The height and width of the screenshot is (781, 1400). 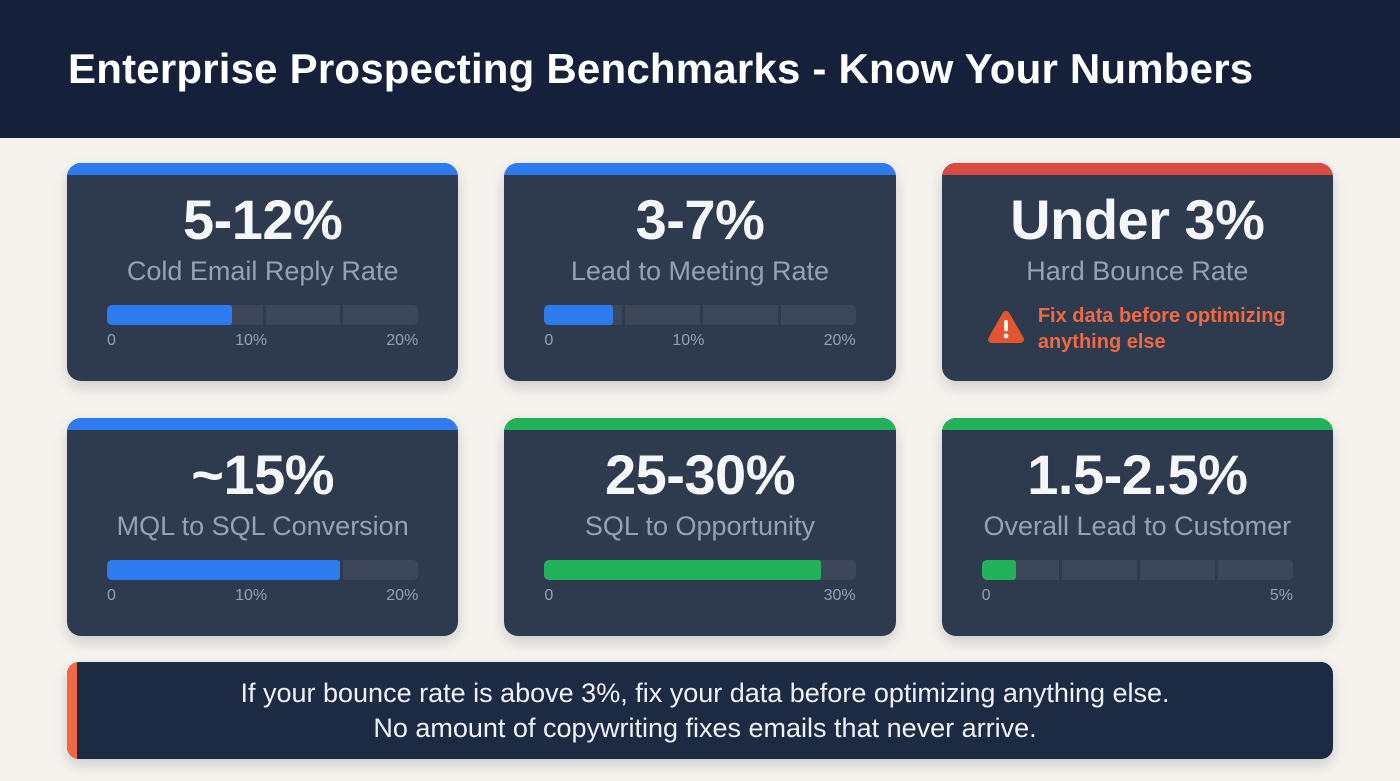 I want to click on card-overall-lead-to-customer: 1.5-2.5% Overall Lead to Customer 0 5%, so click(x=1137, y=527).